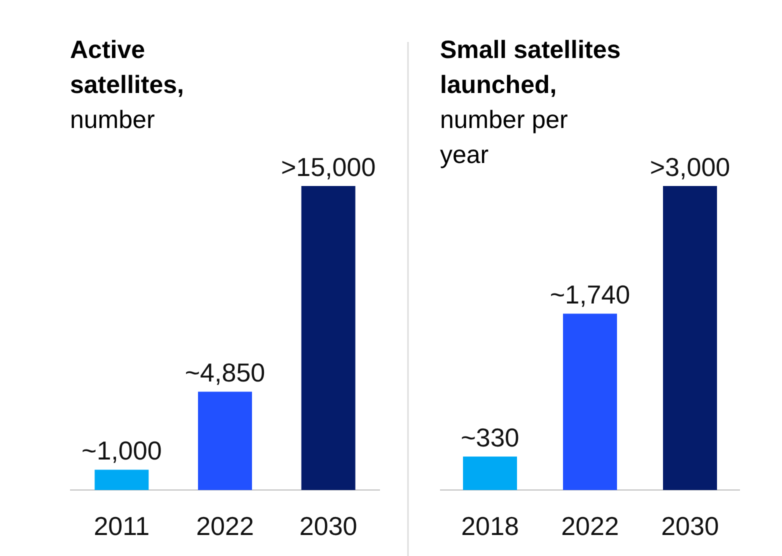 The width and height of the screenshot is (782, 556). Describe the element at coordinates (504, 137) in the screenshot. I see `chart-subtitle: number per year` at that location.